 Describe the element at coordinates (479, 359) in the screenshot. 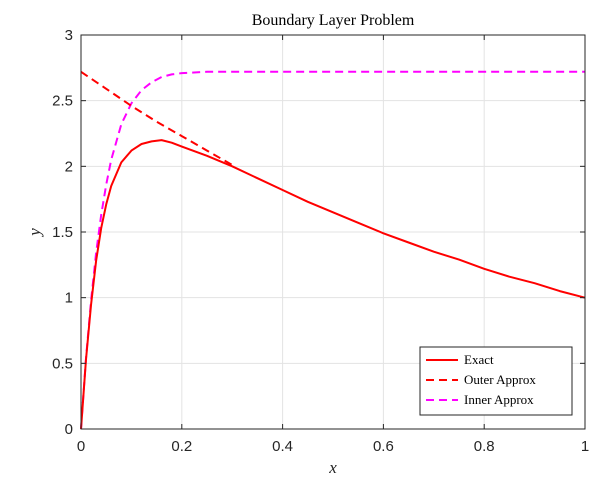

I see `legend-label-exact: Exact` at that location.